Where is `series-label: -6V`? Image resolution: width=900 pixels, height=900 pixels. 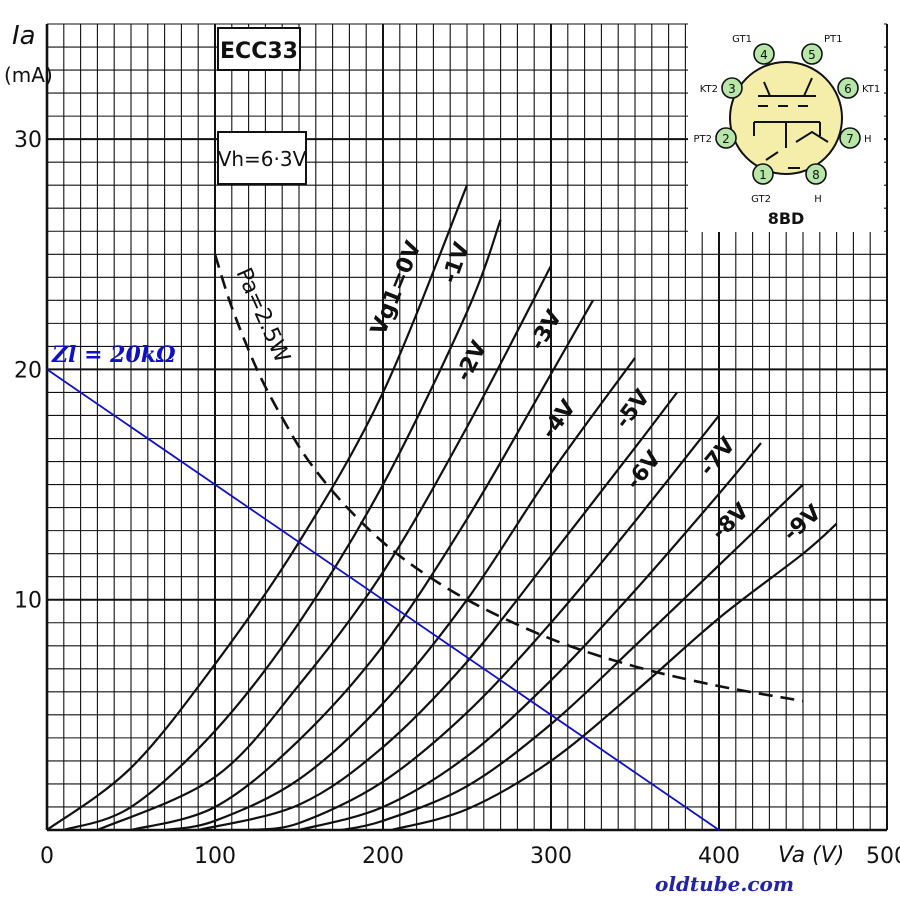 series-label: -6V is located at coordinates (643, 471).